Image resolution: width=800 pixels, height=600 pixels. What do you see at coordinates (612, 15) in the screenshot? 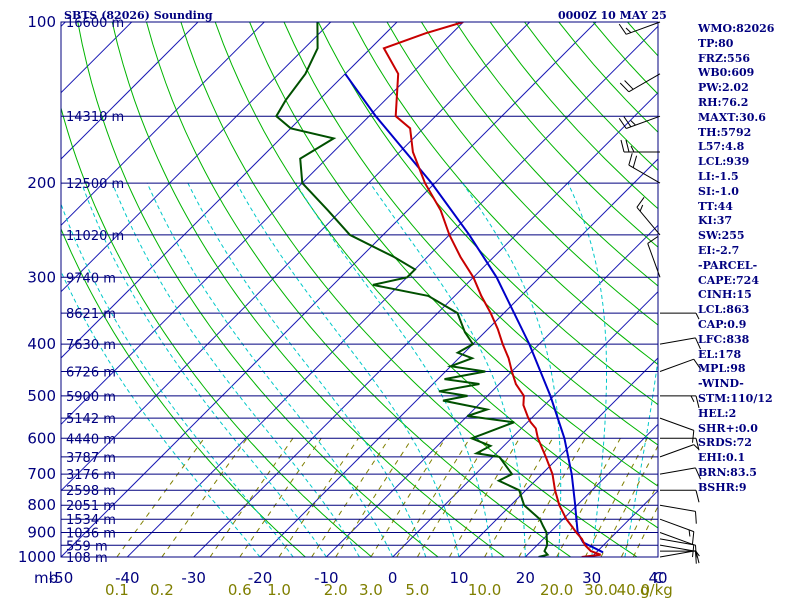
I see `sounding-time: 0000Z 10 MAY 25` at bounding box center [612, 15].